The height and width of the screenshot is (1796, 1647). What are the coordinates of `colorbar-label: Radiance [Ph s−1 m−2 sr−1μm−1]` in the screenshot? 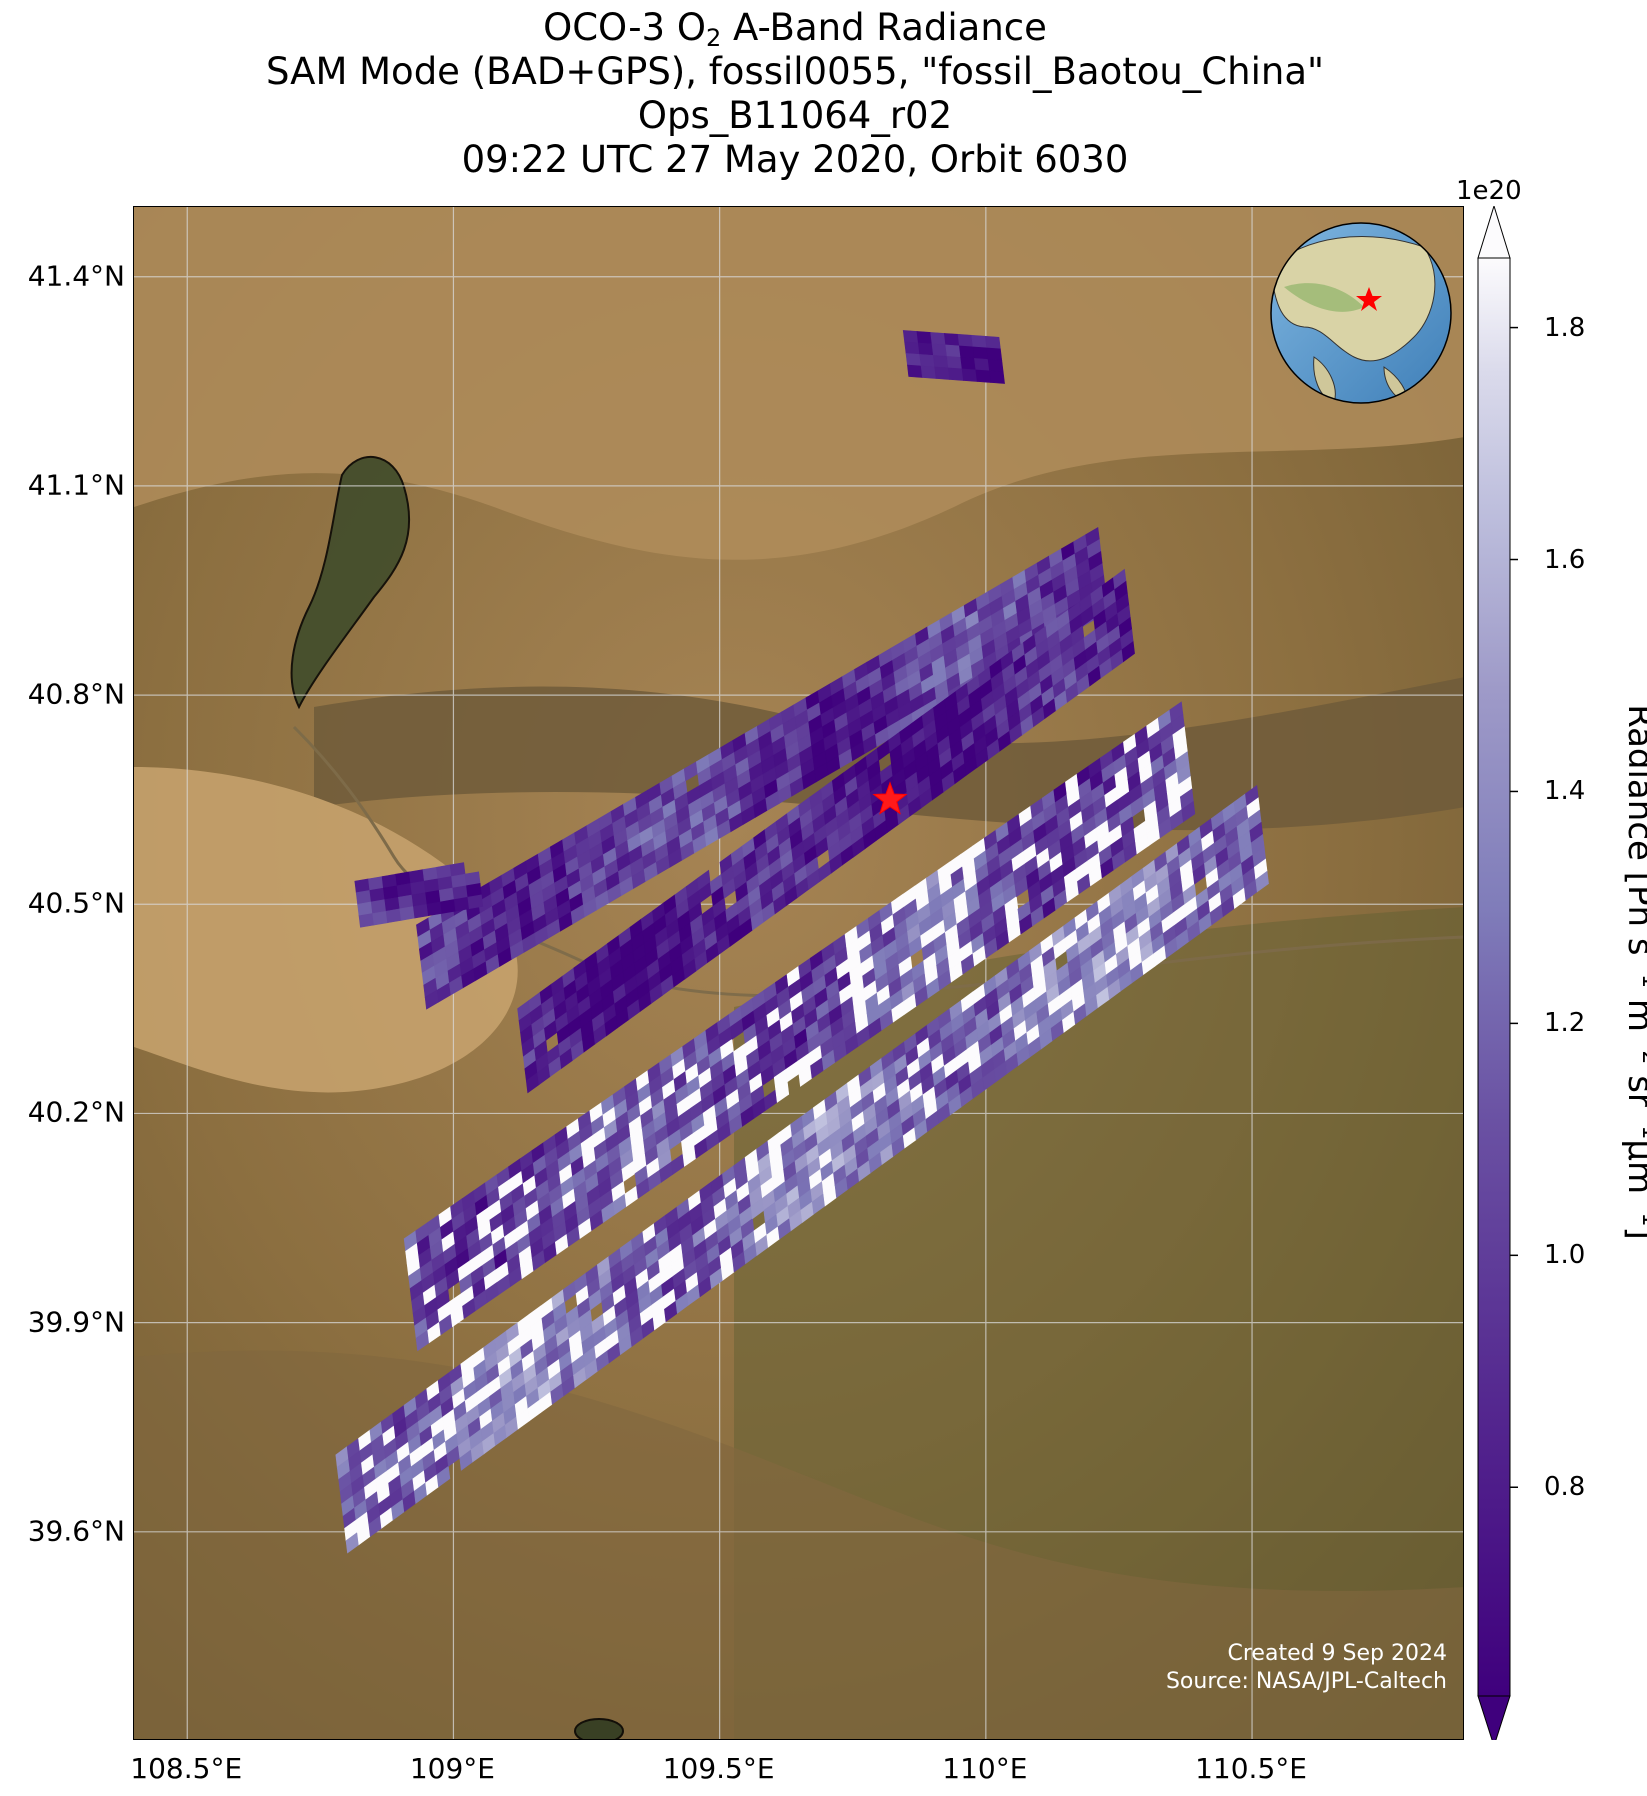 It's located at (1633, 972).